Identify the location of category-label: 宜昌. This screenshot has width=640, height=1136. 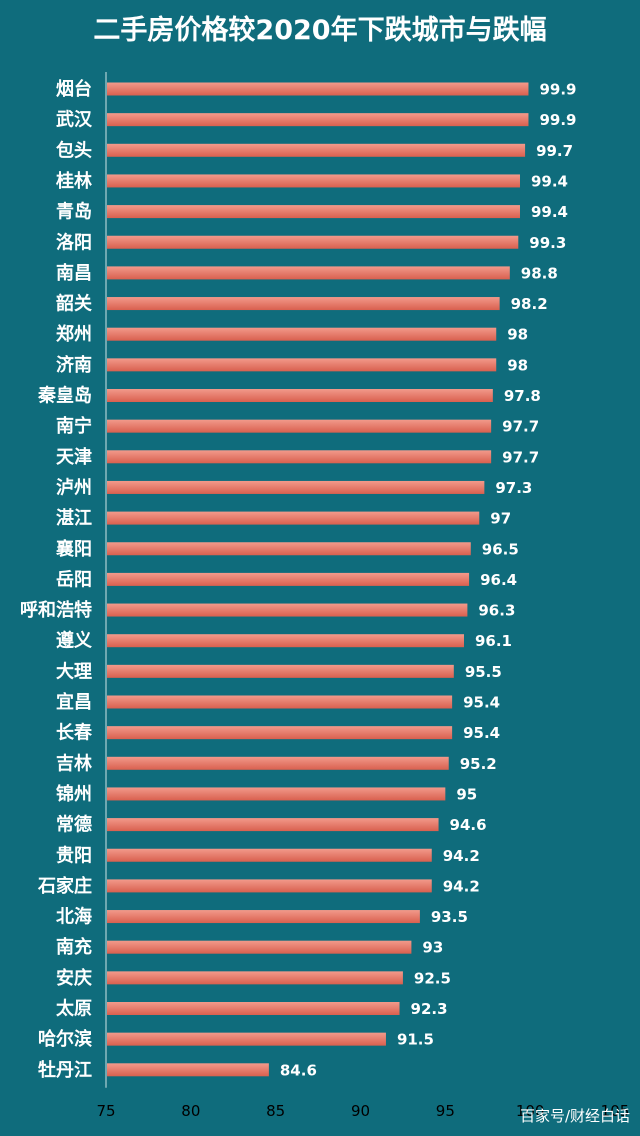
(74, 702).